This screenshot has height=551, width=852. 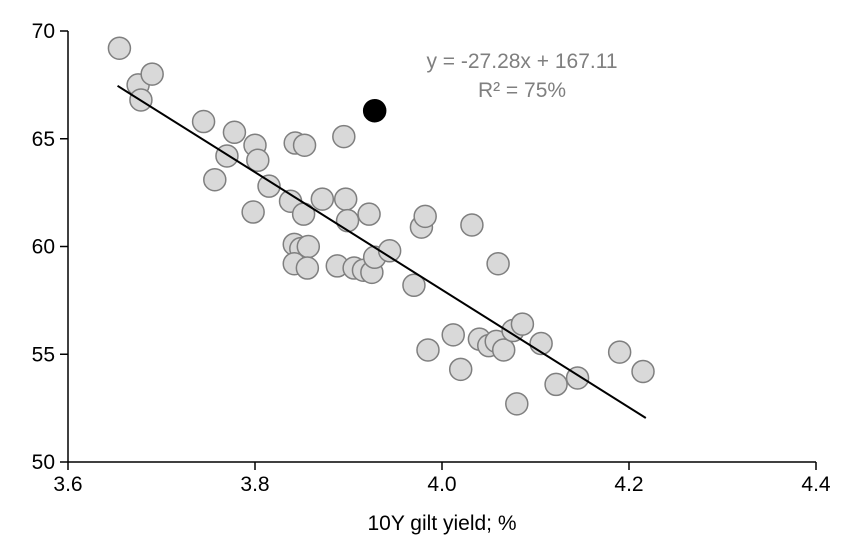 I want to click on y-tick-label: 65, so click(x=43, y=139).